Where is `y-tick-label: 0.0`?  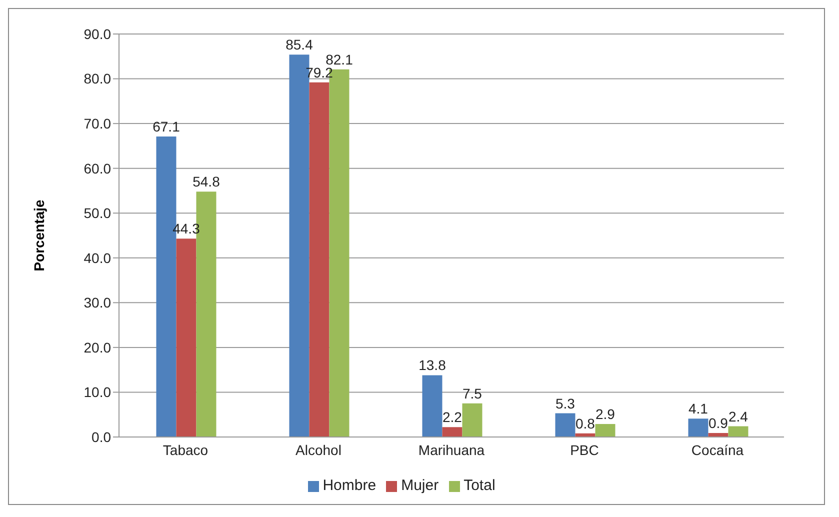 y-tick-label: 0.0 is located at coordinates (102, 436).